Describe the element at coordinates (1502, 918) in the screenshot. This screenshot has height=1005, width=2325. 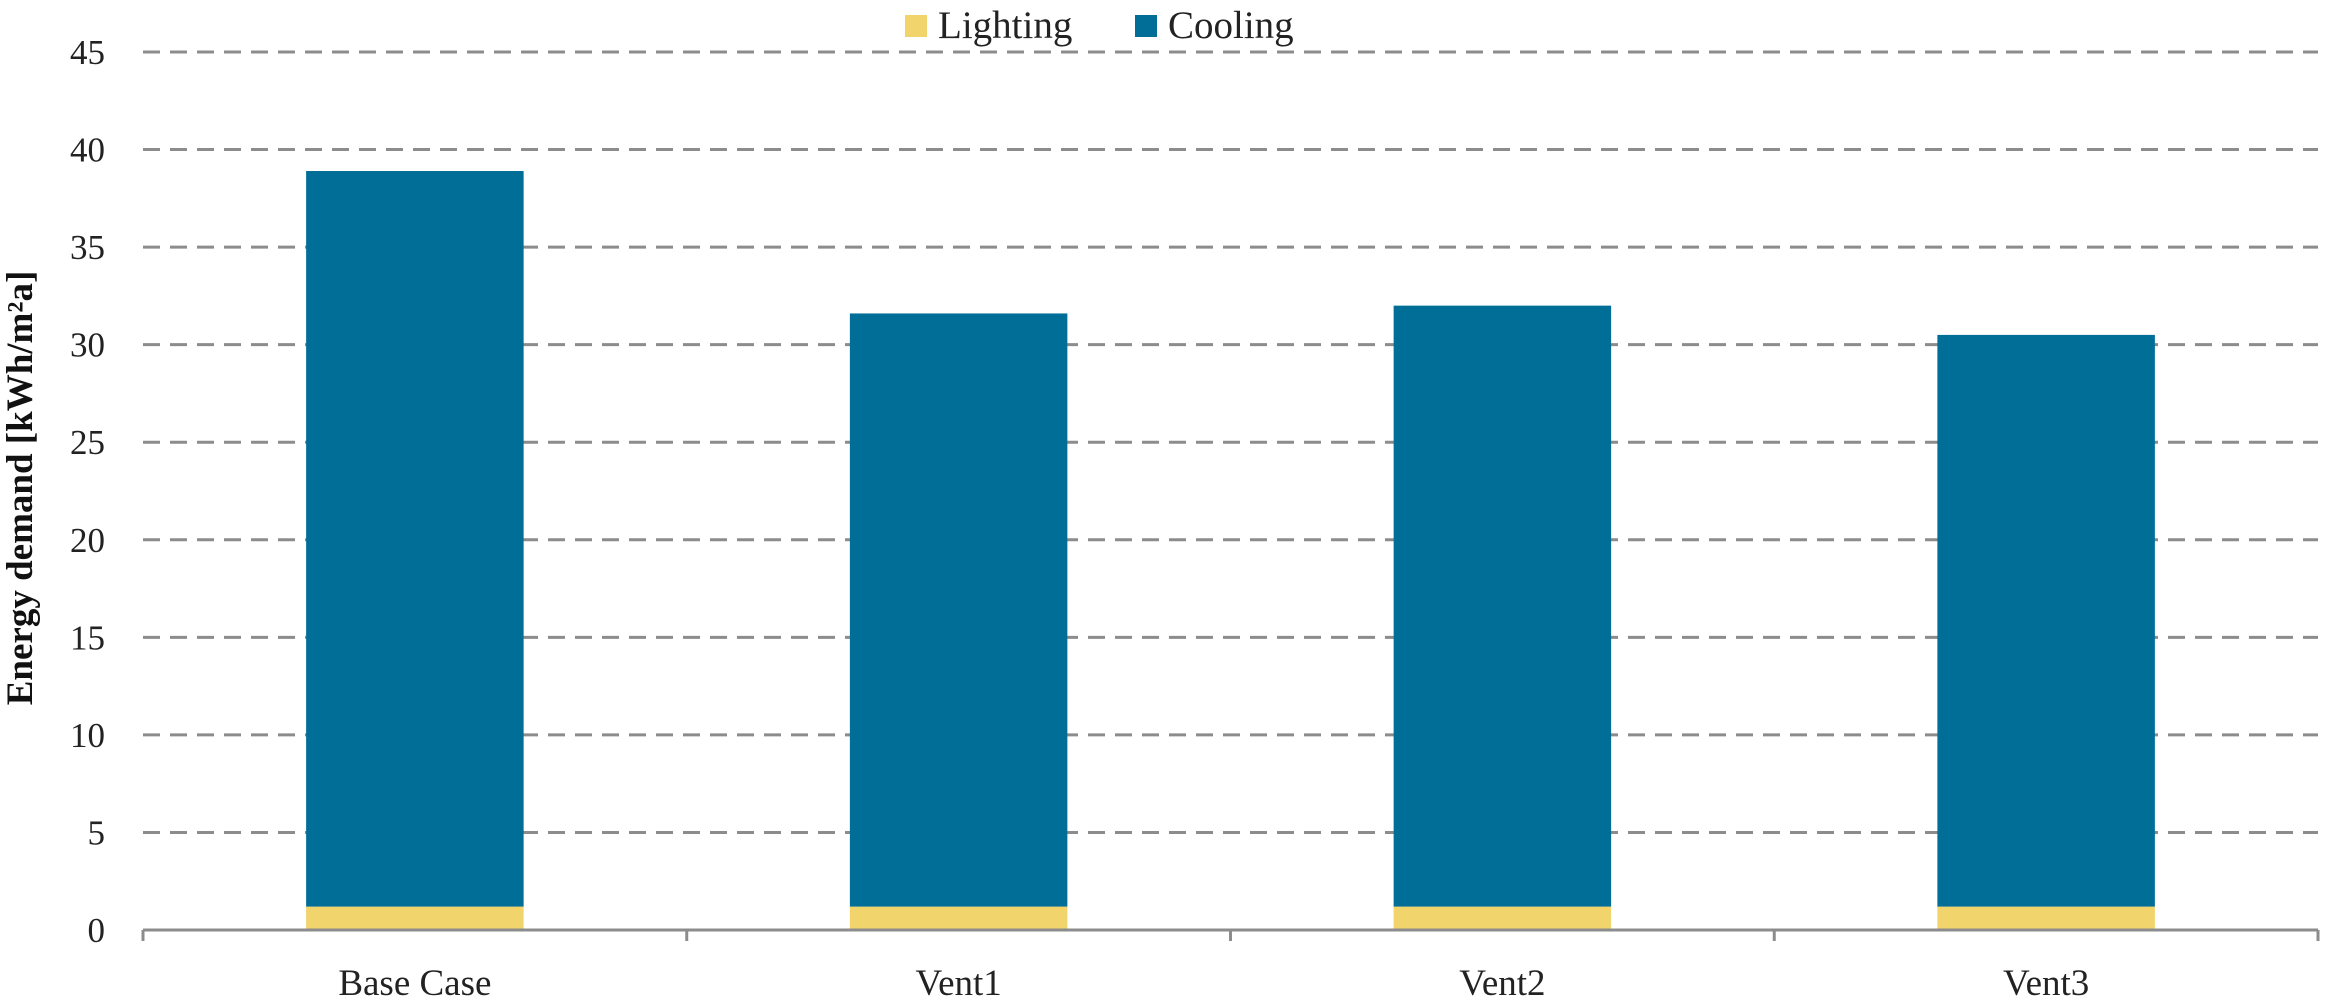
I see `bar-lighting-vent2` at that location.